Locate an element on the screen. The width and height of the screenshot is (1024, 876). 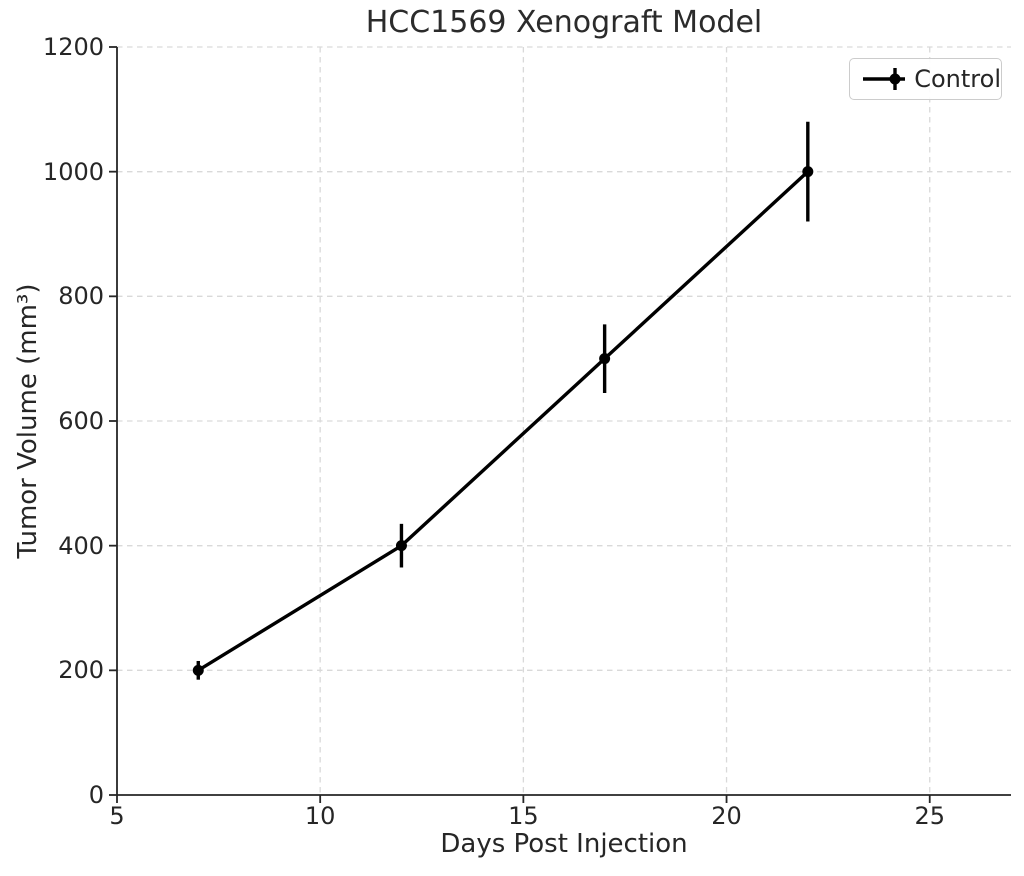
y-tick-label: 200 is located at coordinates (81, 670).